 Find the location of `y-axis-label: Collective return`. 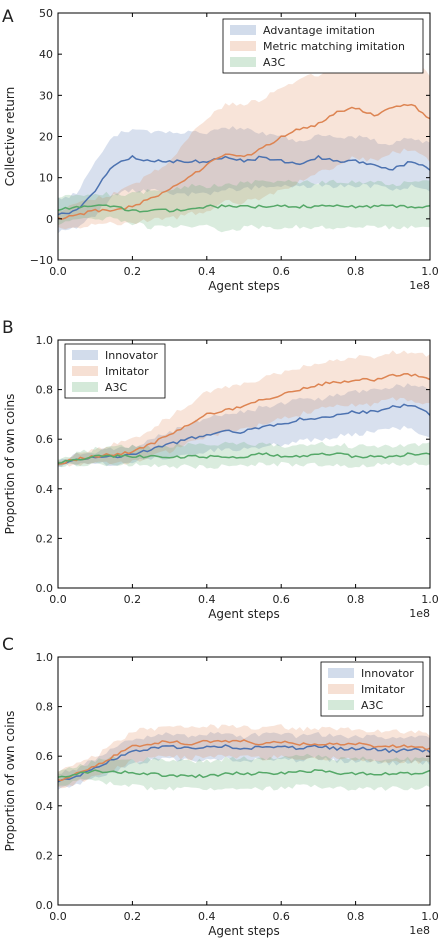

y-axis-label: Collective return is located at coordinates (10, 136).